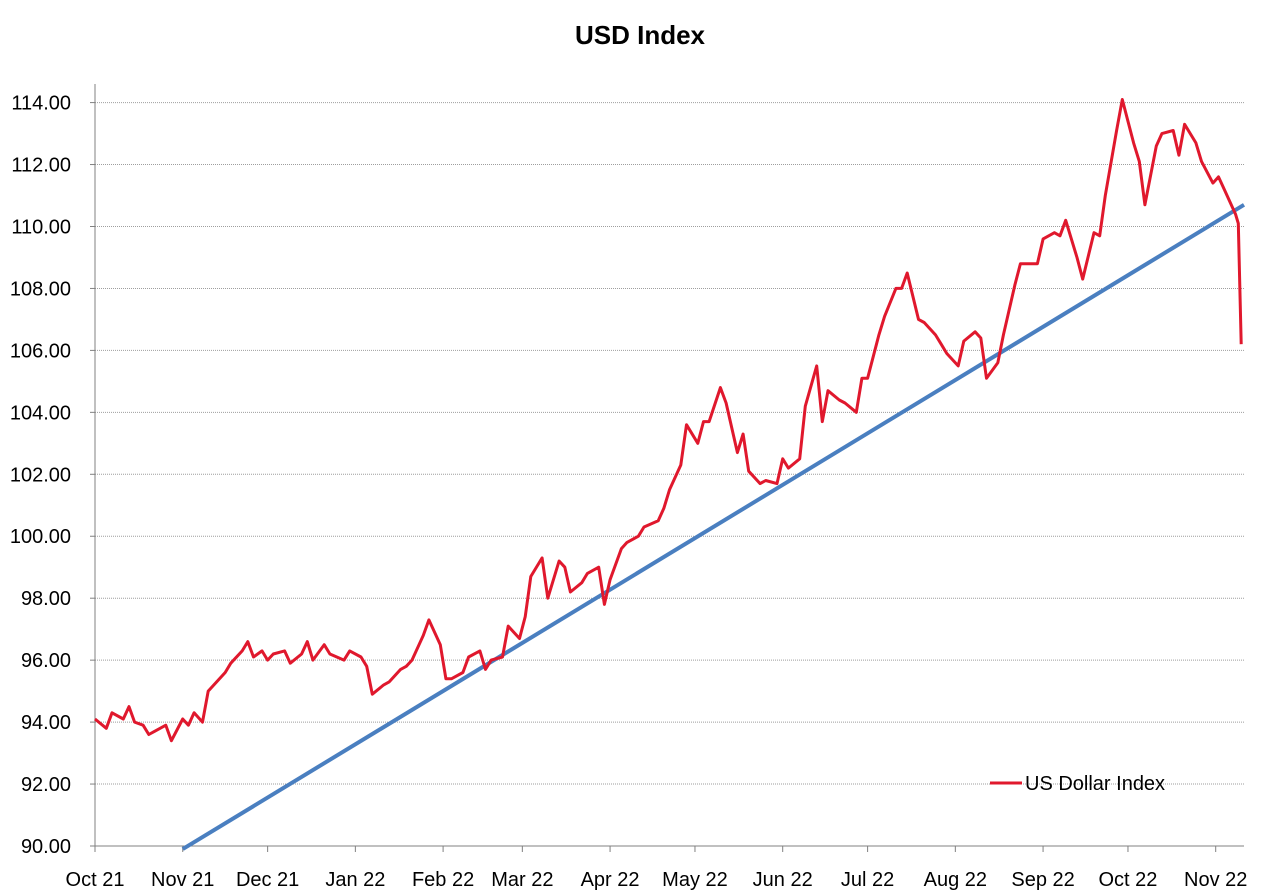  Describe the element at coordinates (355, 880) in the screenshot. I see `x-tick-label: Jan 22` at that location.